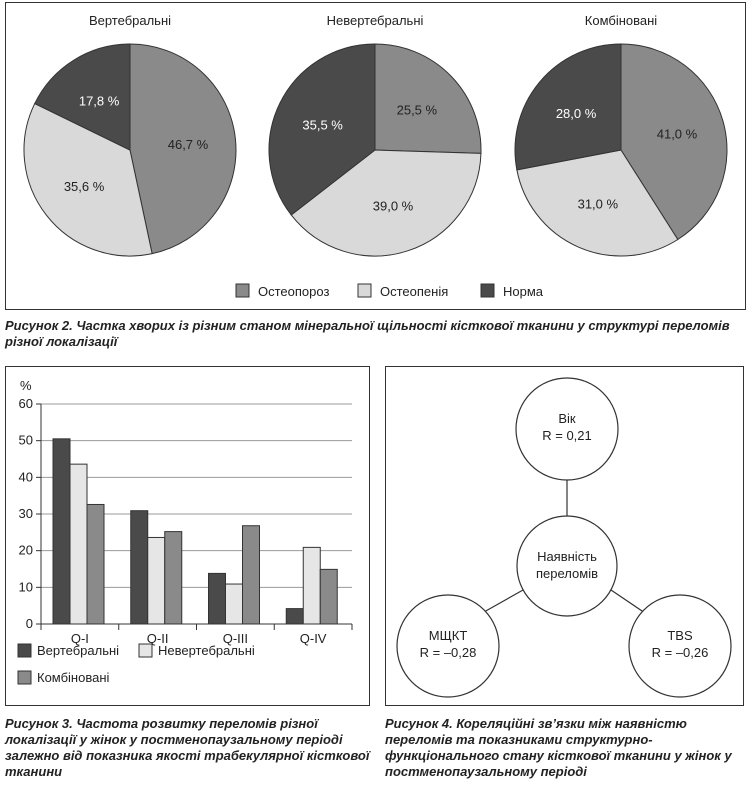 The image size is (748, 792). Describe the element at coordinates (80, 638) in the screenshot. I see `x-tick-label: Q-I` at that location.